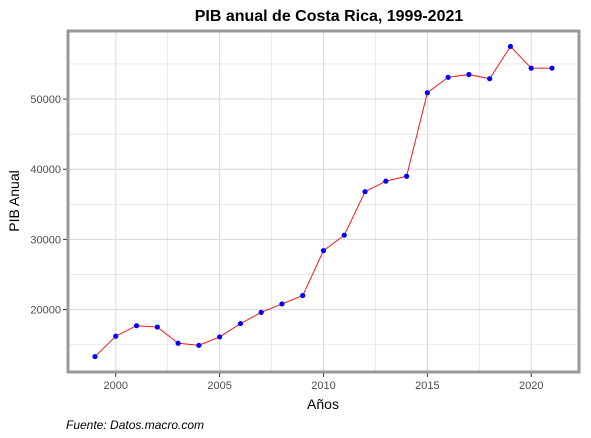  Describe the element at coordinates (45, 240) in the screenshot. I see `y-tick-label: 30000` at that location.